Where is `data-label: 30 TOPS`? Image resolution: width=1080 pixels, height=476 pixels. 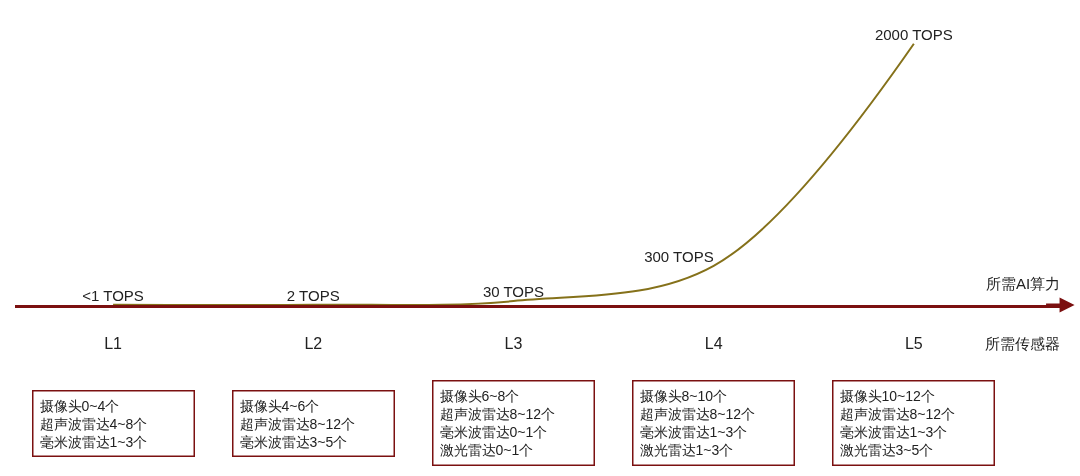
data-label: 30 TOPS is located at coordinates (513, 292).